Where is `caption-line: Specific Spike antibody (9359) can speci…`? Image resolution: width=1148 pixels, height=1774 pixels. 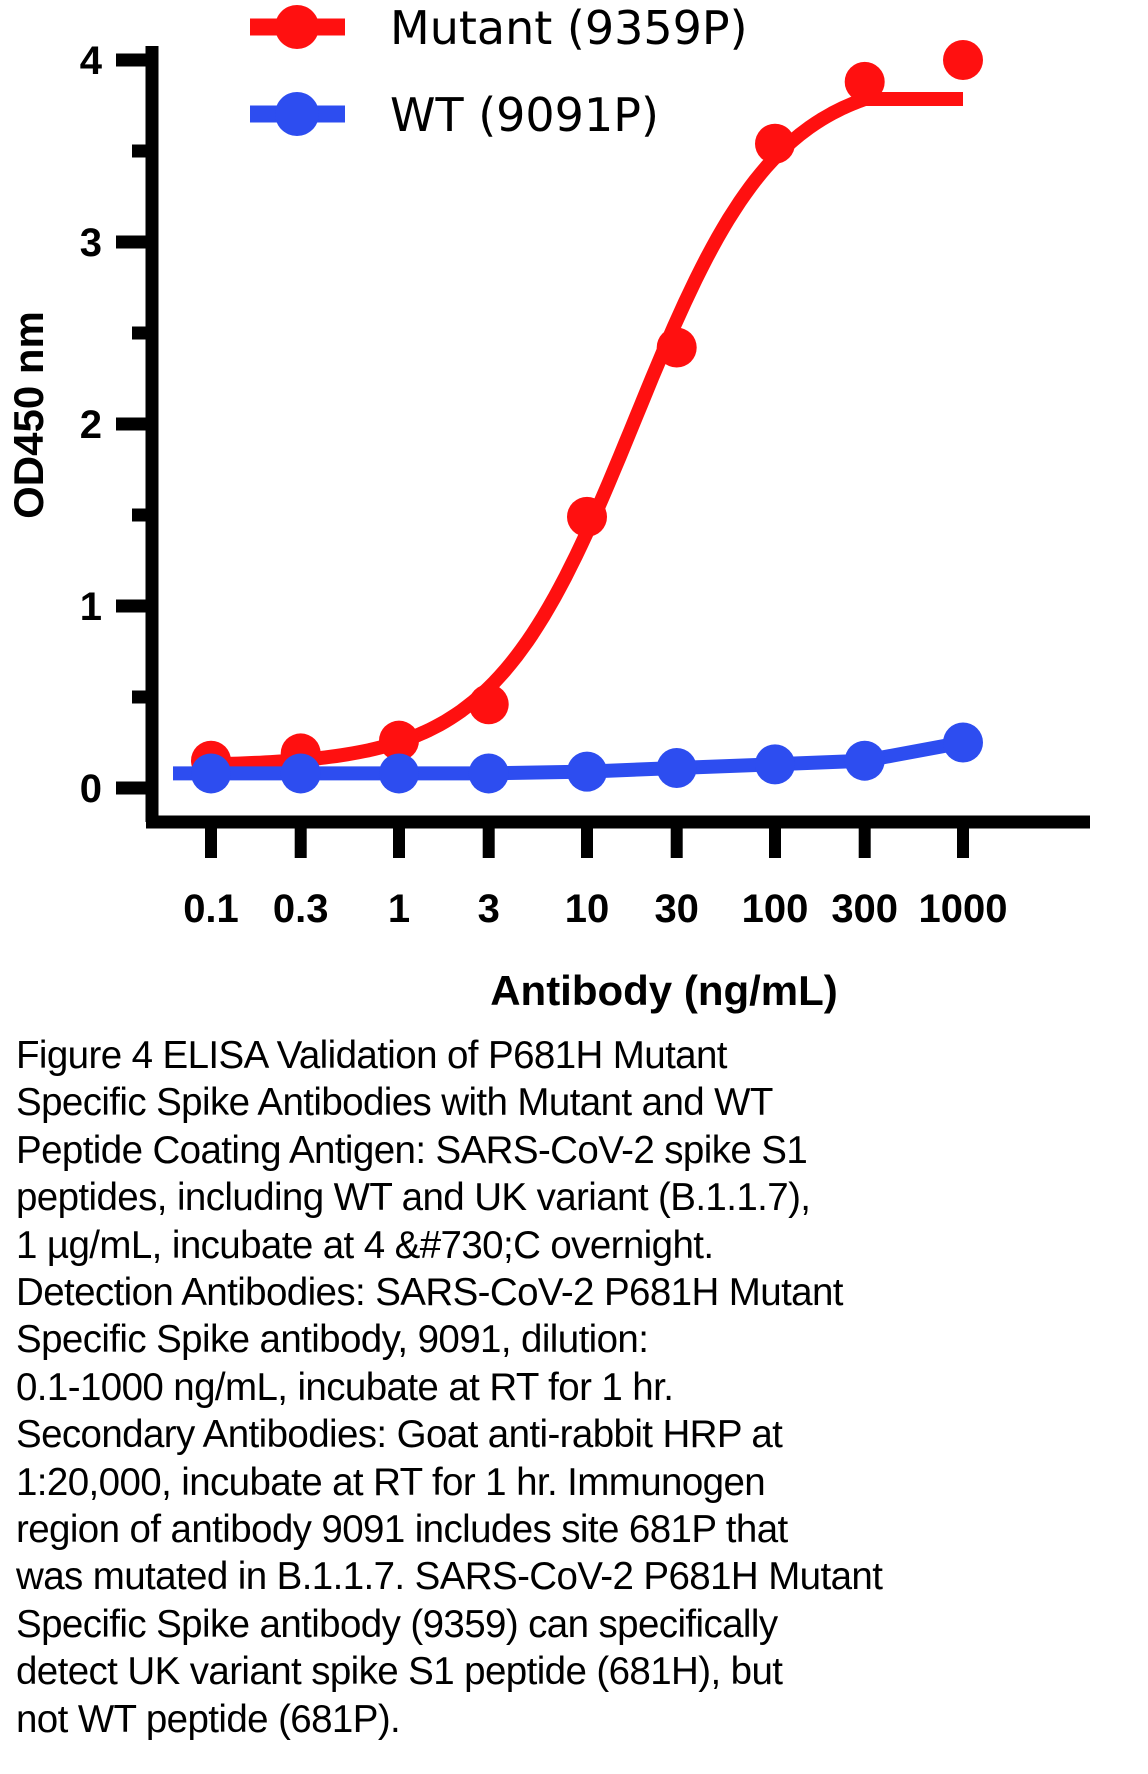 caption-line: Specific Spike antibody (9359) can speci… is located at coordinates (397, 1624).